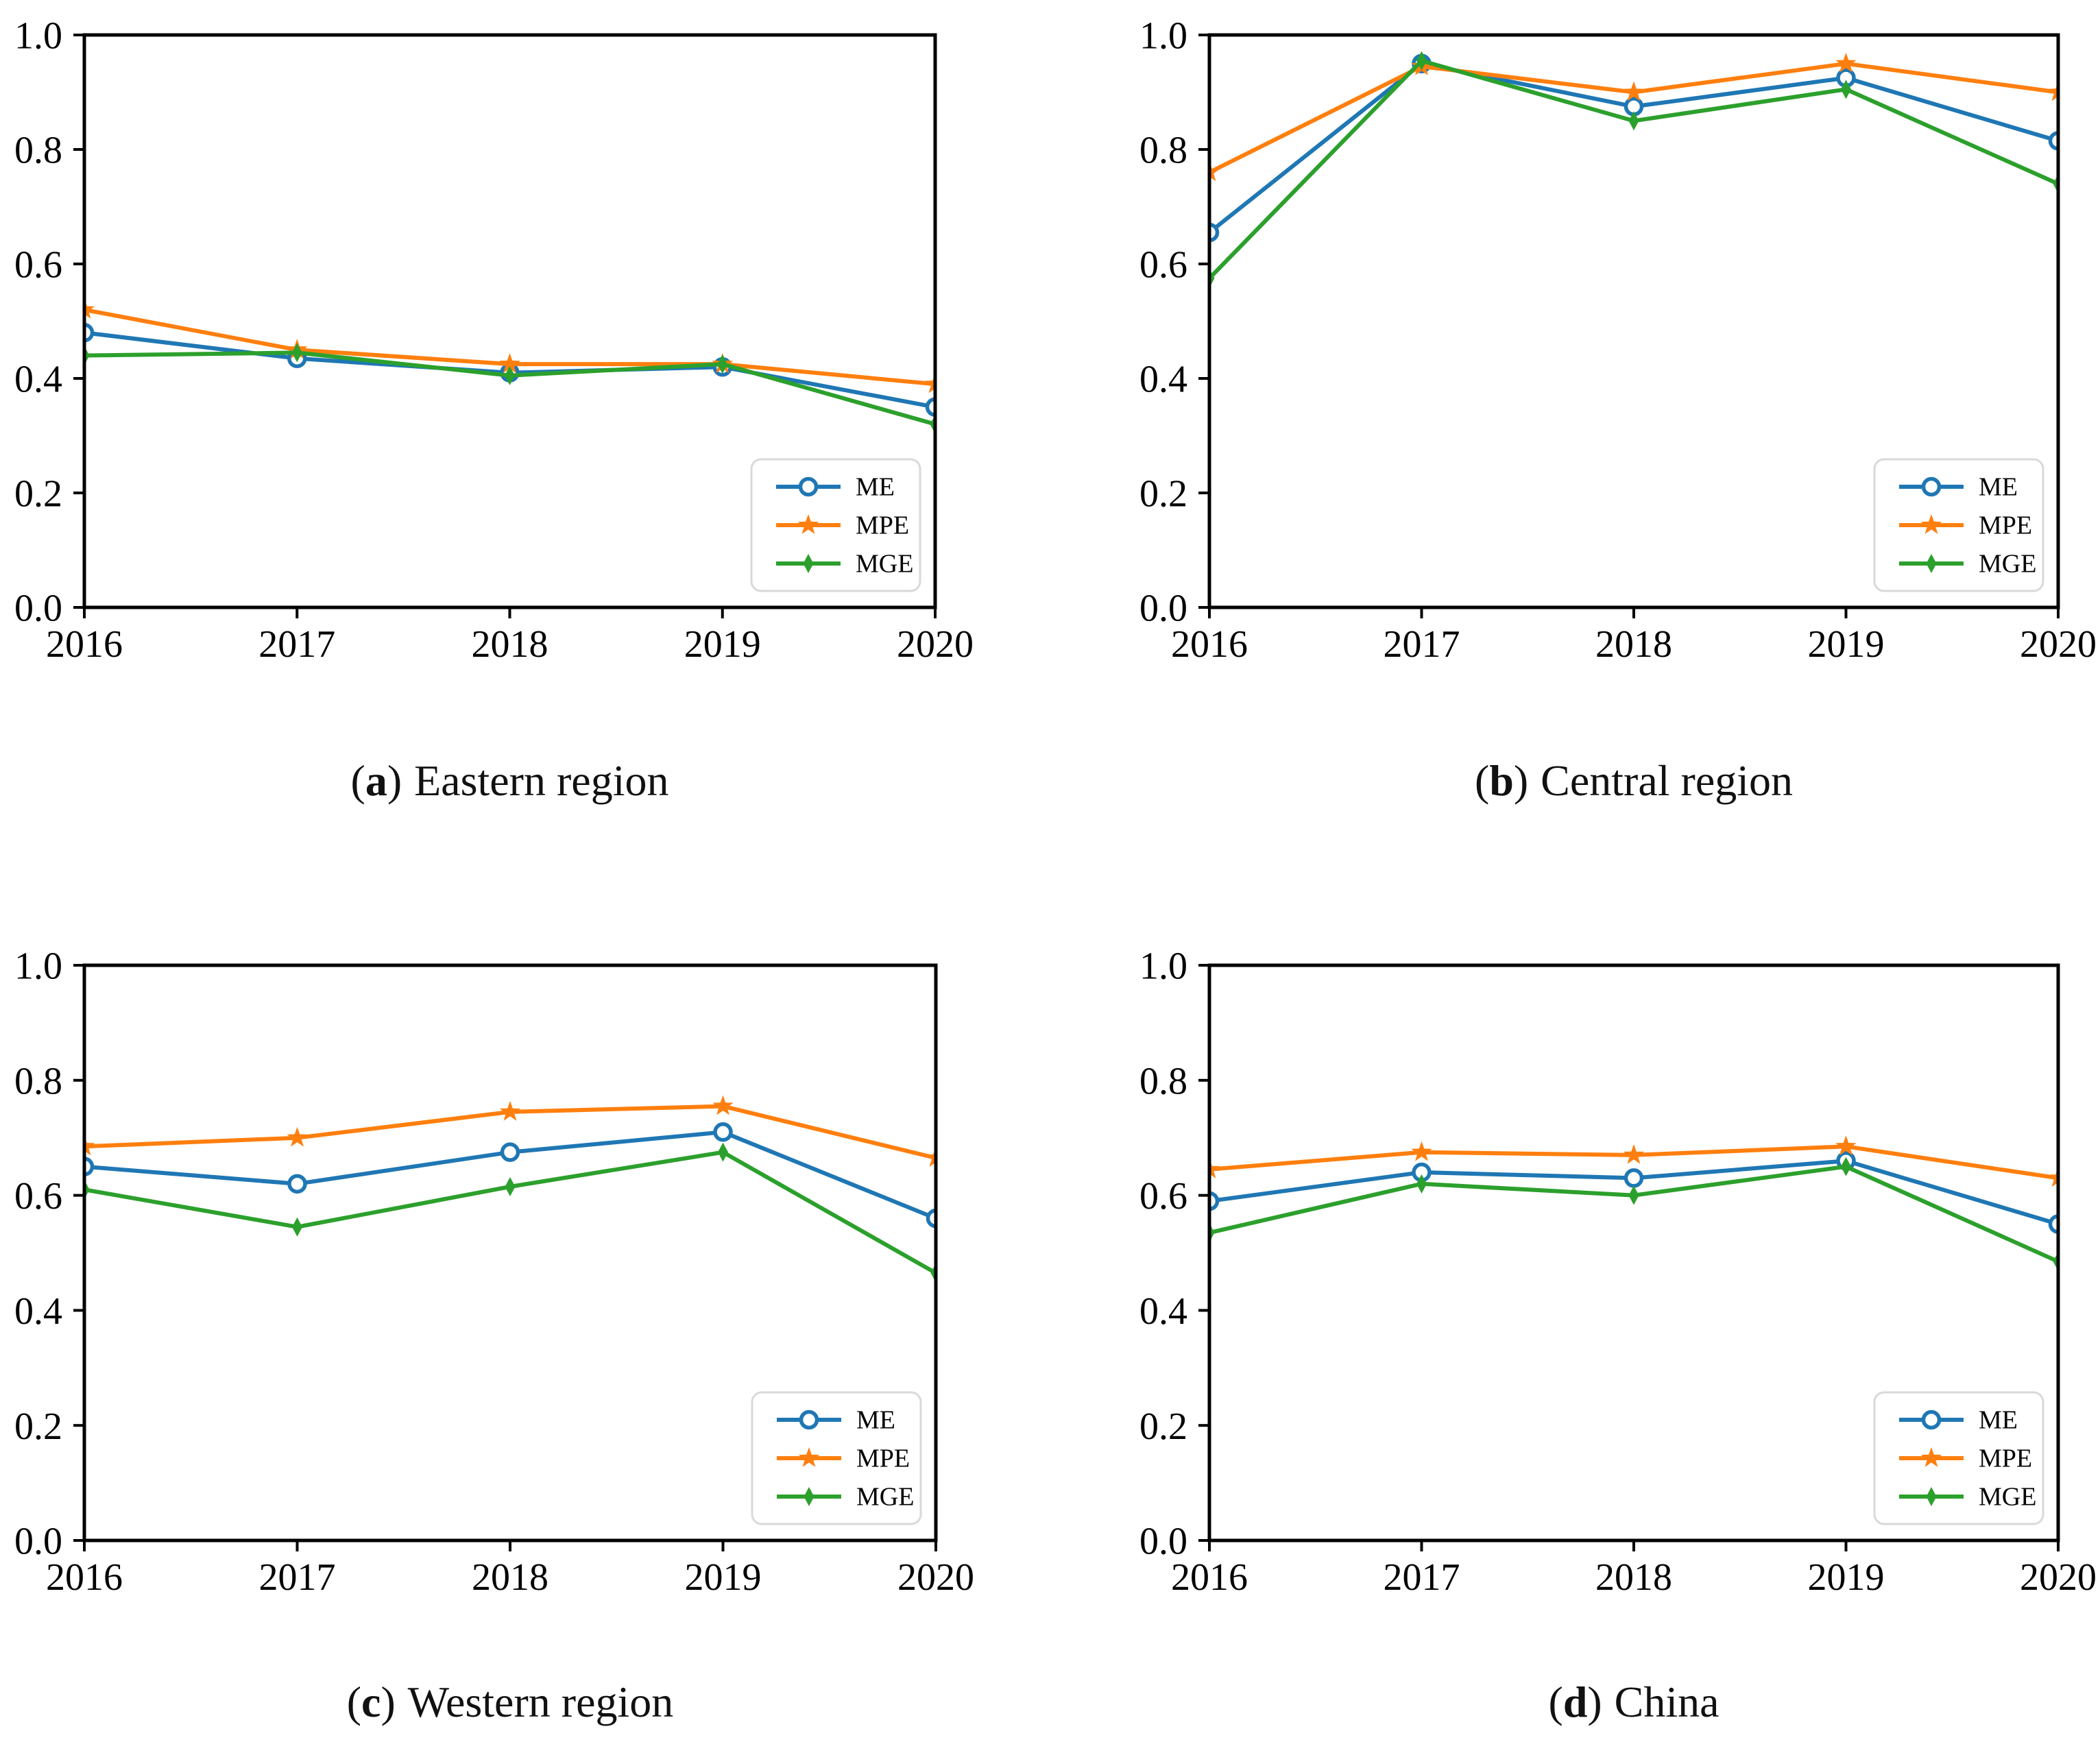  I want to click on caption-western-region: (c) Western region, so click(510, 1702).